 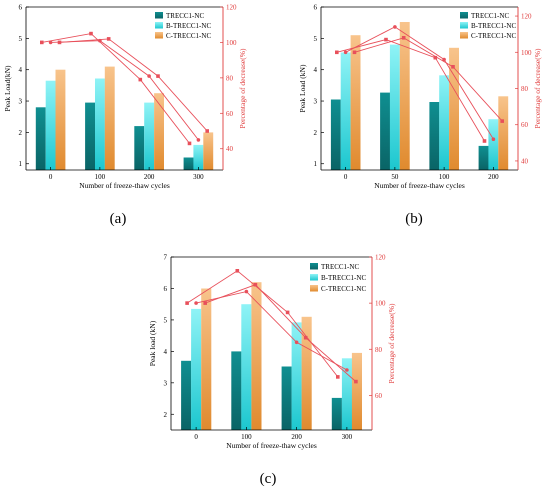 What do you see at coordinates (525, 89) in the screenshot?
I see `y2-tick-label-2: 80` at bounding box center [525, 89].